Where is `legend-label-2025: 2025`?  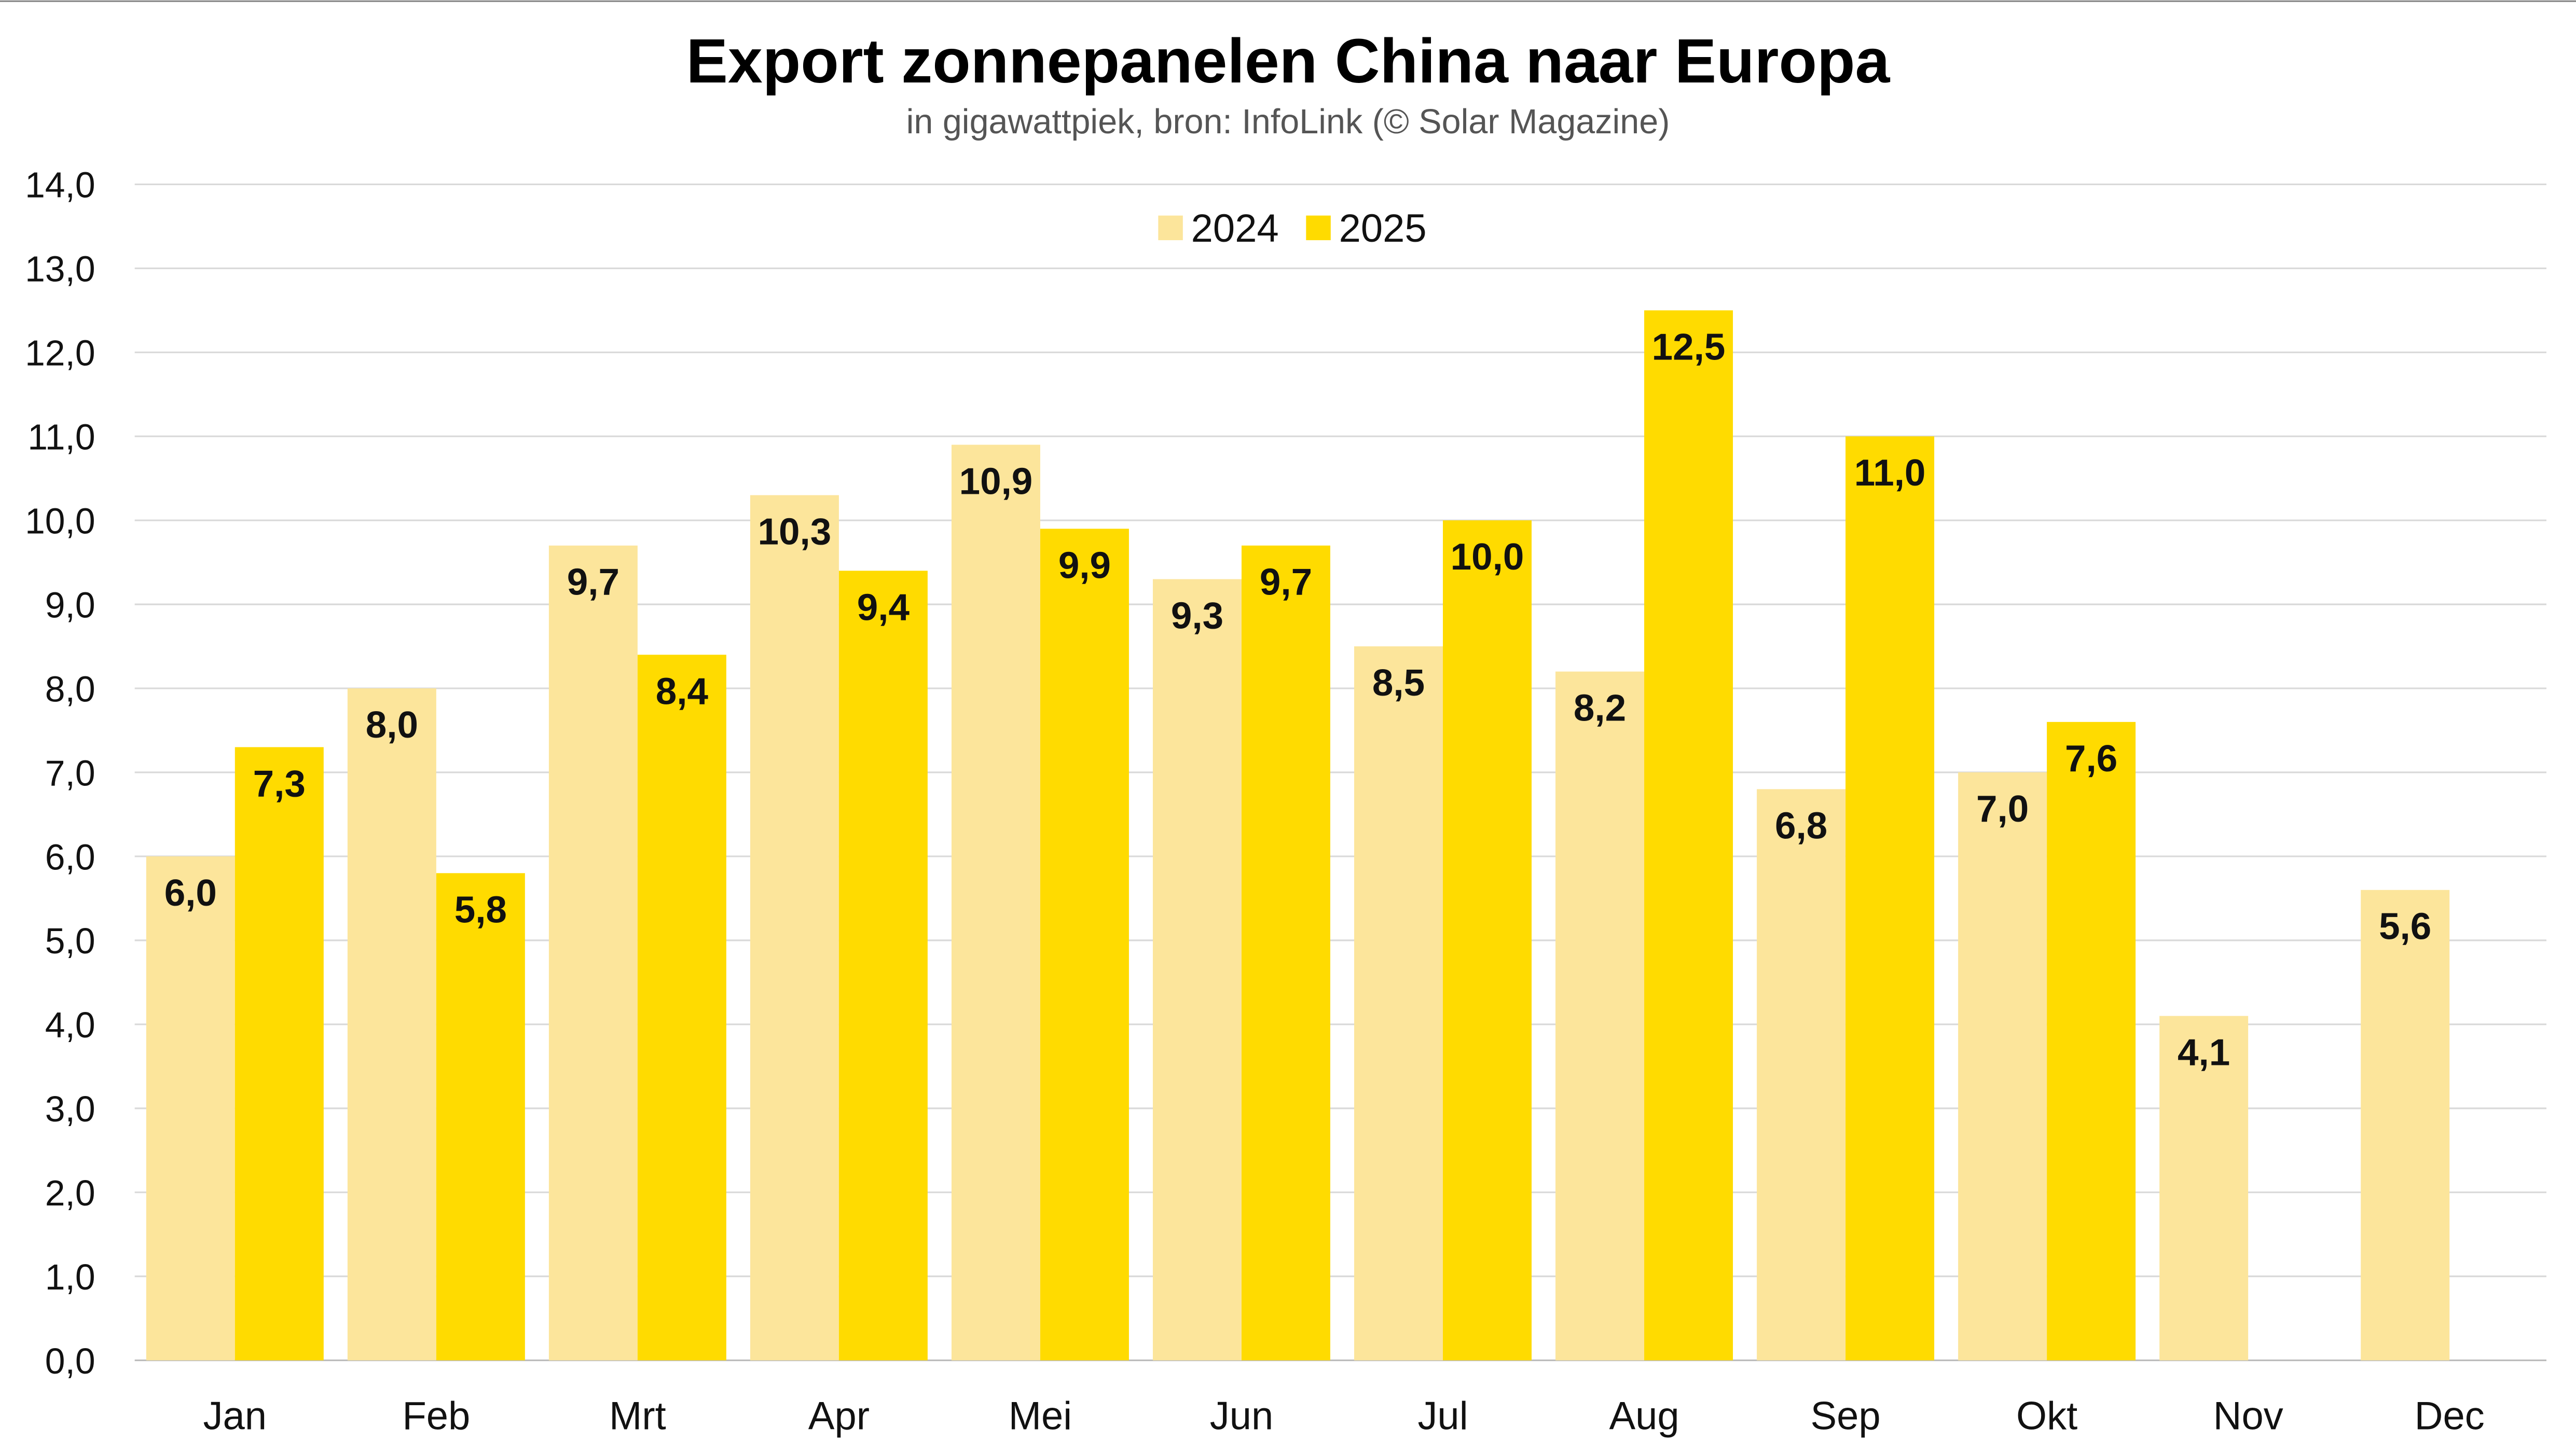
legend-label-2025: 2025 is located at coordinates (1383, 228).